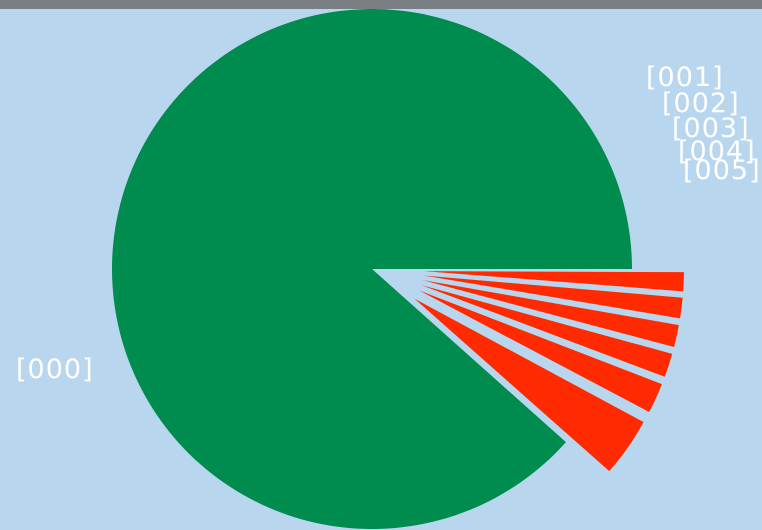 The image size is (762, 530). Describe the element at coordinates (381, 4) in the screenshot. I see `window-top-bar` at that location.